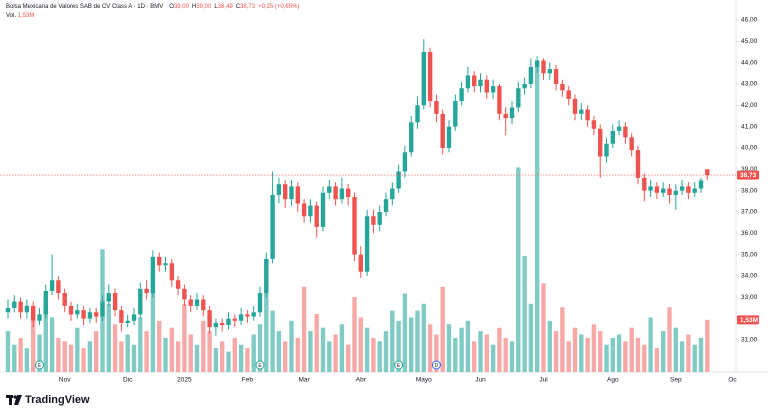  What do you see at coordinates (248, 380) in the screenshot?
I see `x-tick-label: Feb` at bounding box center [248, 380].